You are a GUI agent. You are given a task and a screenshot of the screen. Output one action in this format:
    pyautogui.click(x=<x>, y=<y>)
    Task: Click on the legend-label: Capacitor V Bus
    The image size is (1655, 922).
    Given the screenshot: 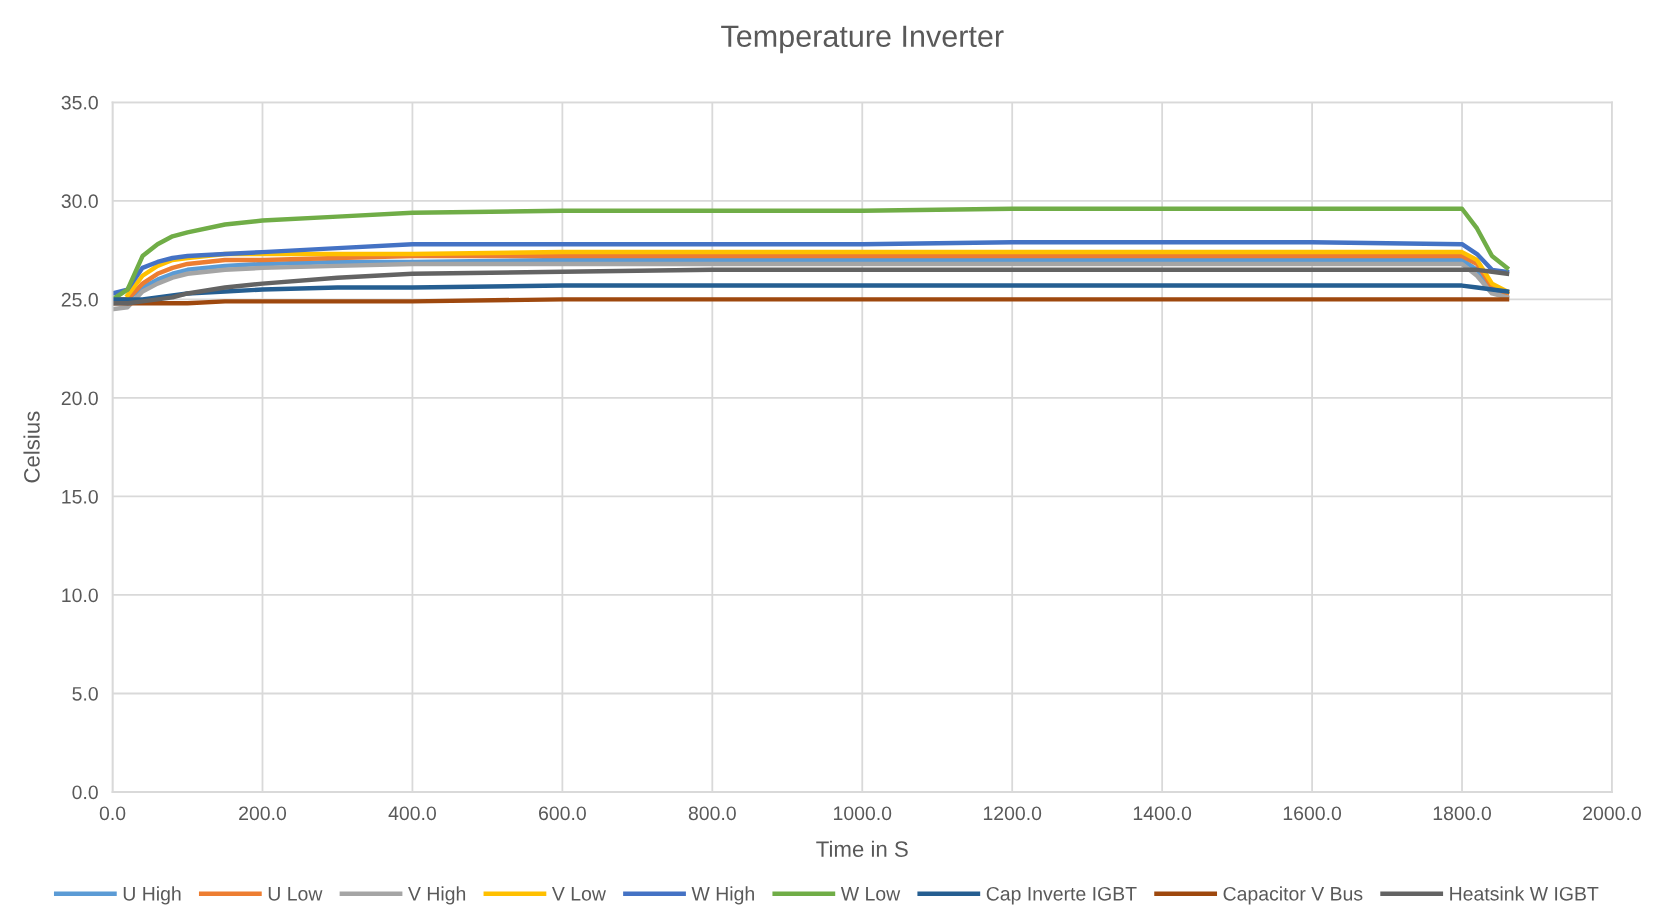 What is the action you would take?
    pyautogui.click(x=1293, y=895)
    